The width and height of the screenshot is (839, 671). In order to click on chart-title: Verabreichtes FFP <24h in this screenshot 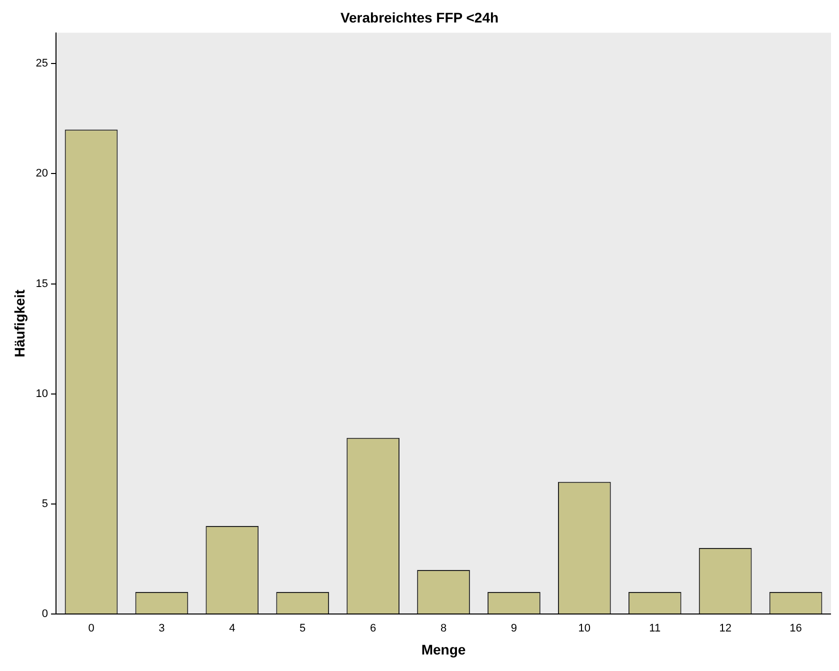, I will do `click(419, 17)`.